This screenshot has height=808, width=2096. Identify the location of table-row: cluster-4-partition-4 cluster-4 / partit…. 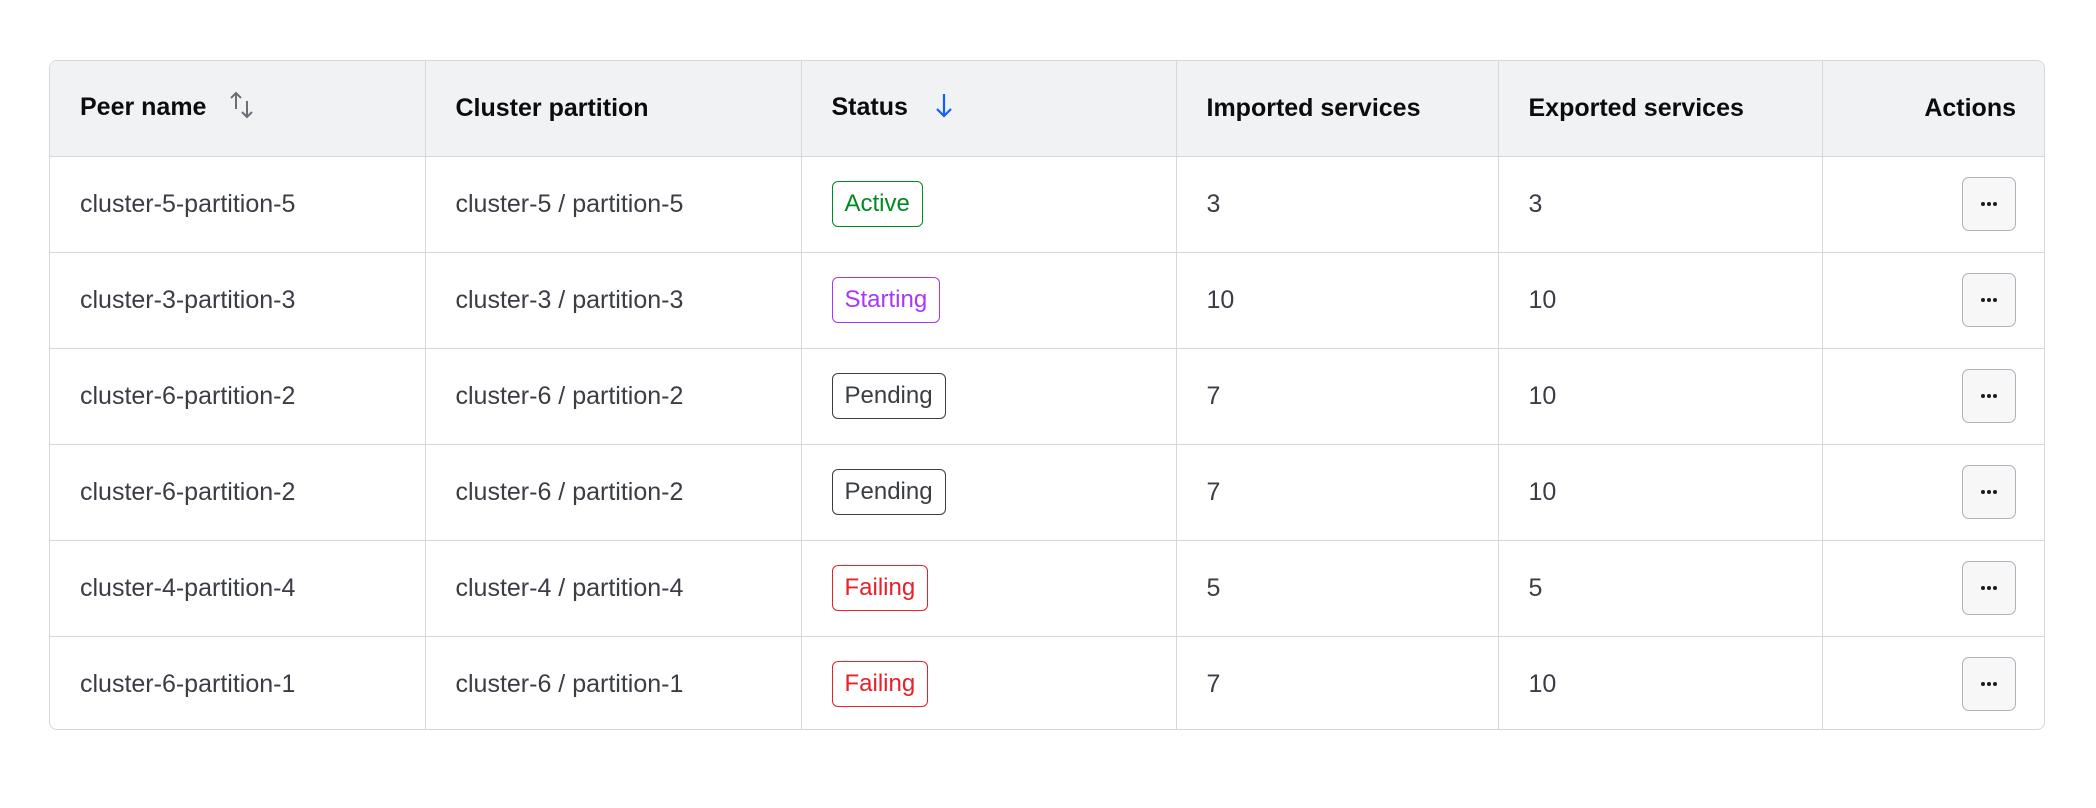
(1047, 588).